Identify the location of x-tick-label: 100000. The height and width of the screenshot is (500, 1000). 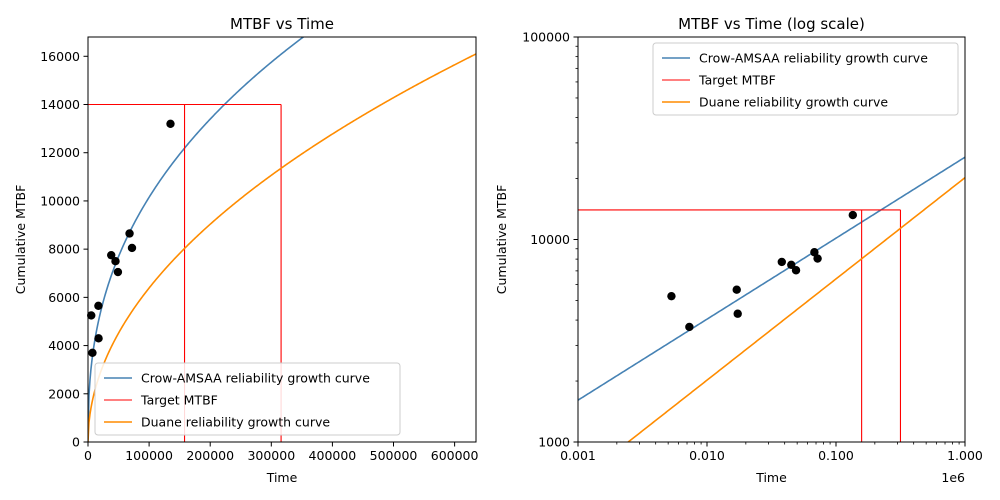
(149, 455).